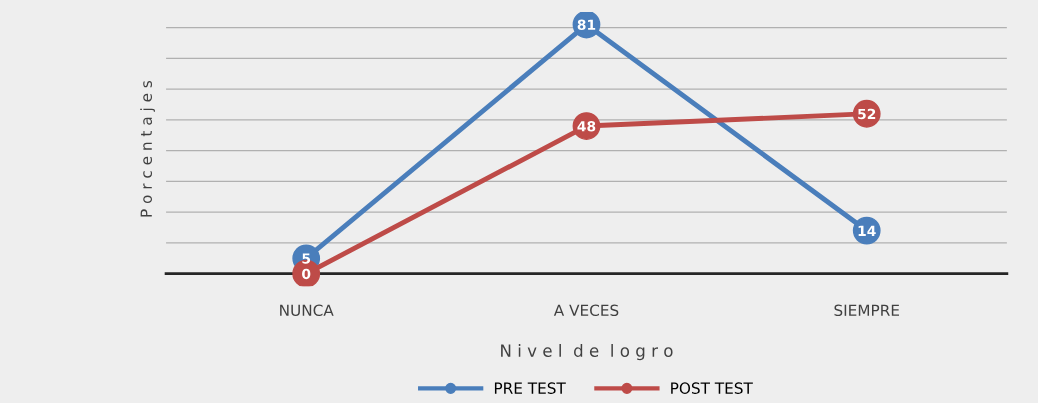 The height and width of the screenshot is (403, 1038). What do you see at coordinates (586, 25) in the screenshot?
I see `data-label: 81` at bounding box center [586, 25].